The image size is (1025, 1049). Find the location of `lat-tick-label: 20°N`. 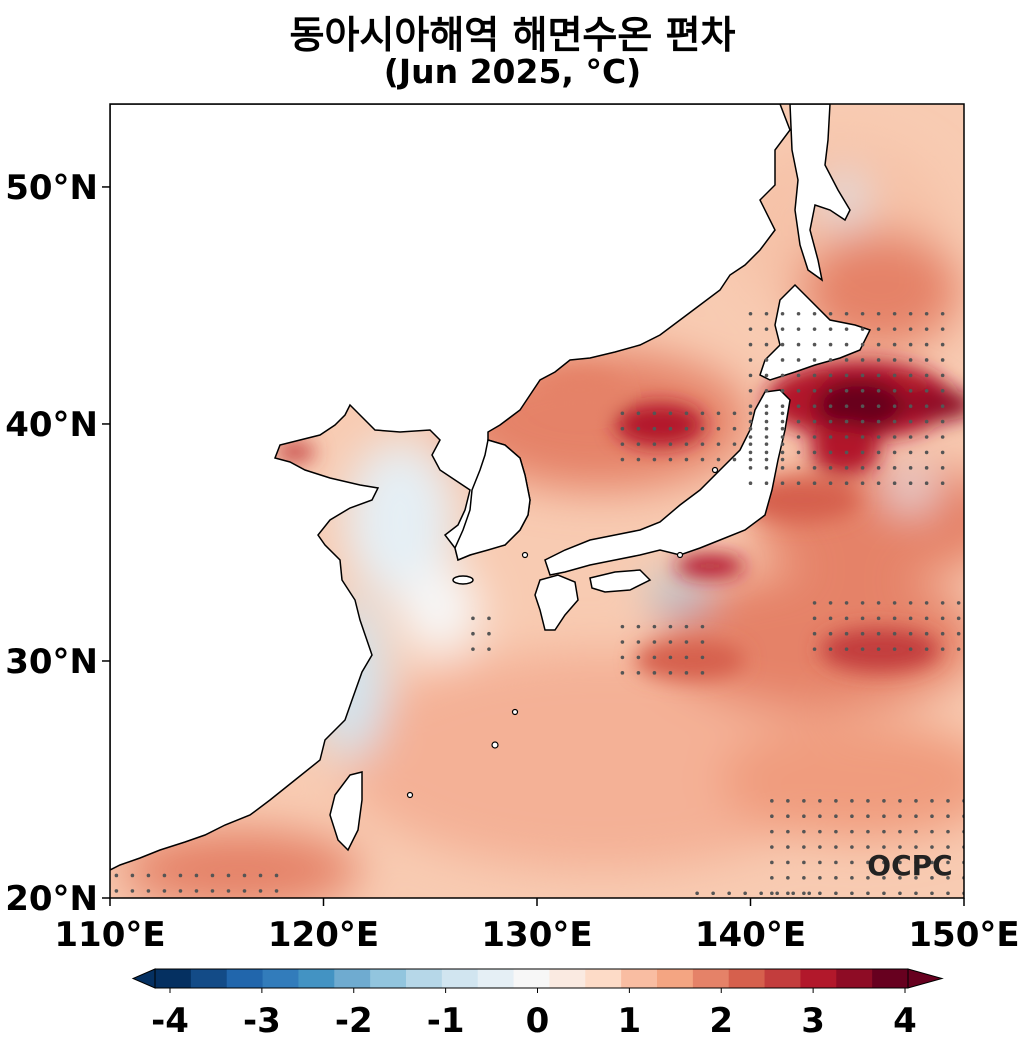

lat-tick-label: 20°N is located at coordinates (51, 899).